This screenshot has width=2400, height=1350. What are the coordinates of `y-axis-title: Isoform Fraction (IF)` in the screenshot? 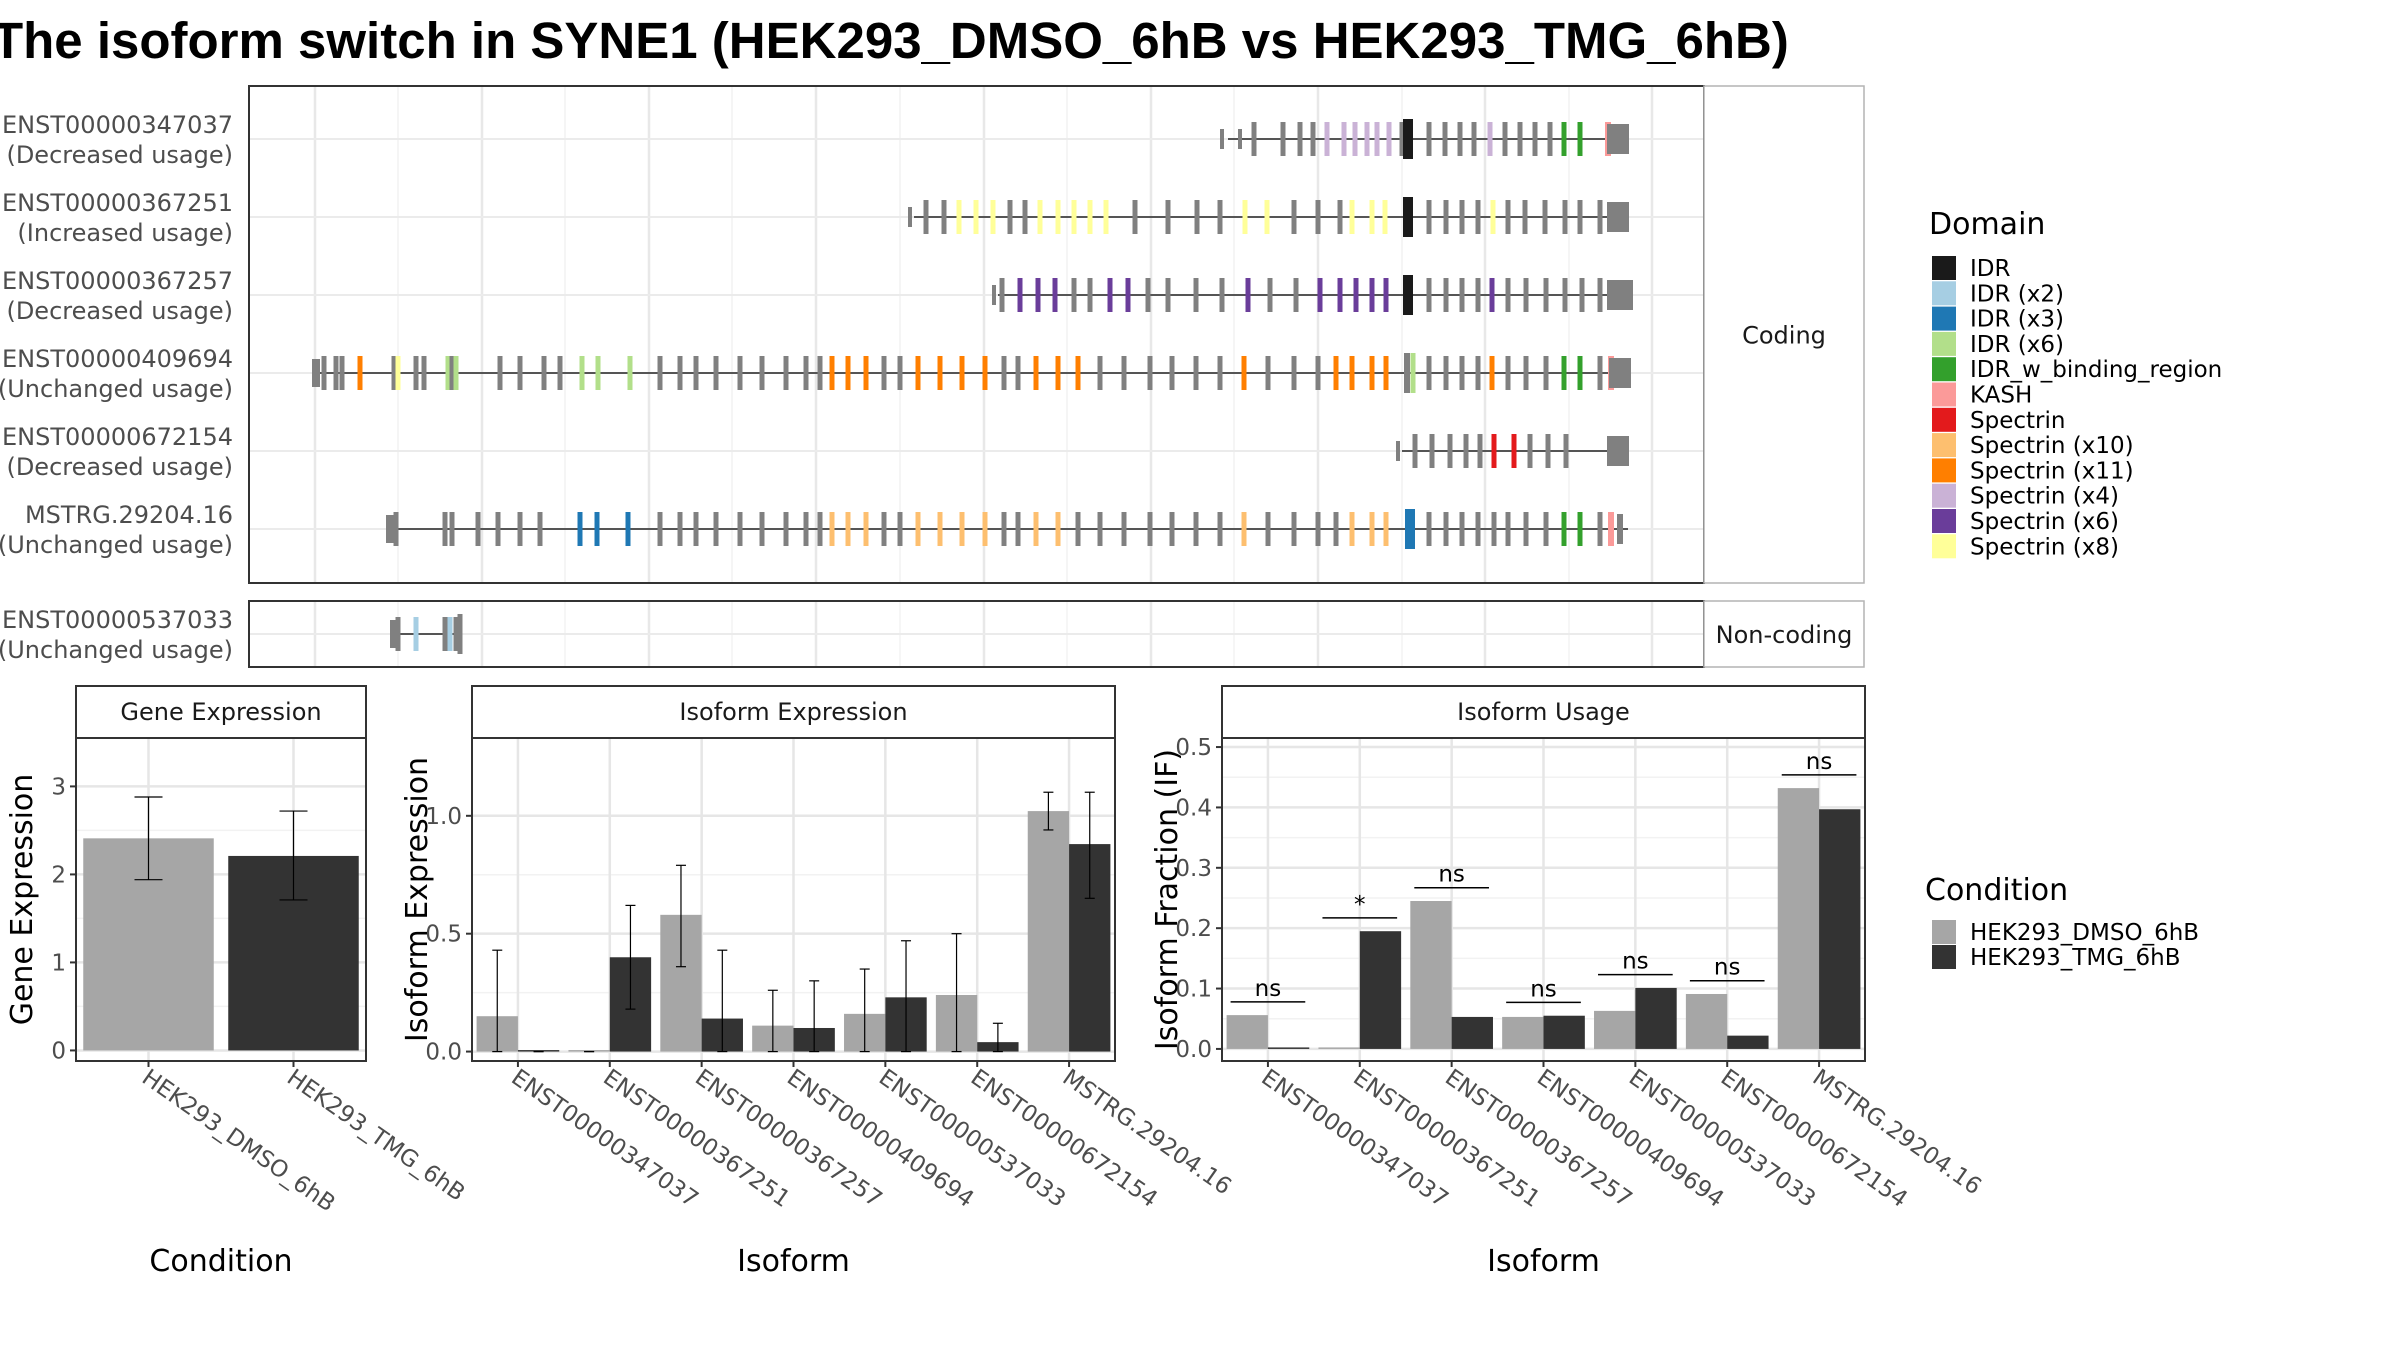 It's located at (1167, 899).